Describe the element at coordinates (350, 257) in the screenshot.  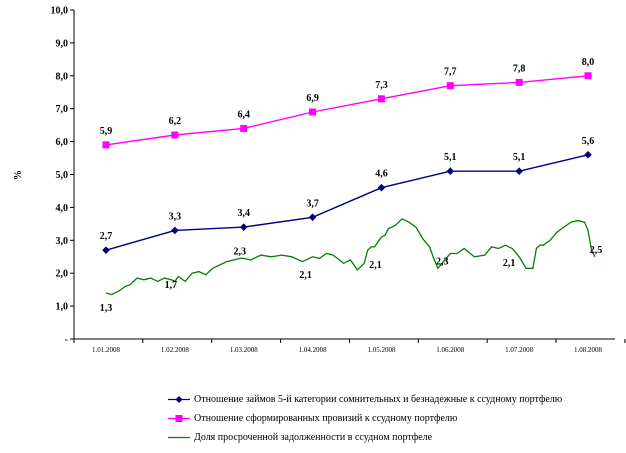
I see `series-overdue-line` at that location.